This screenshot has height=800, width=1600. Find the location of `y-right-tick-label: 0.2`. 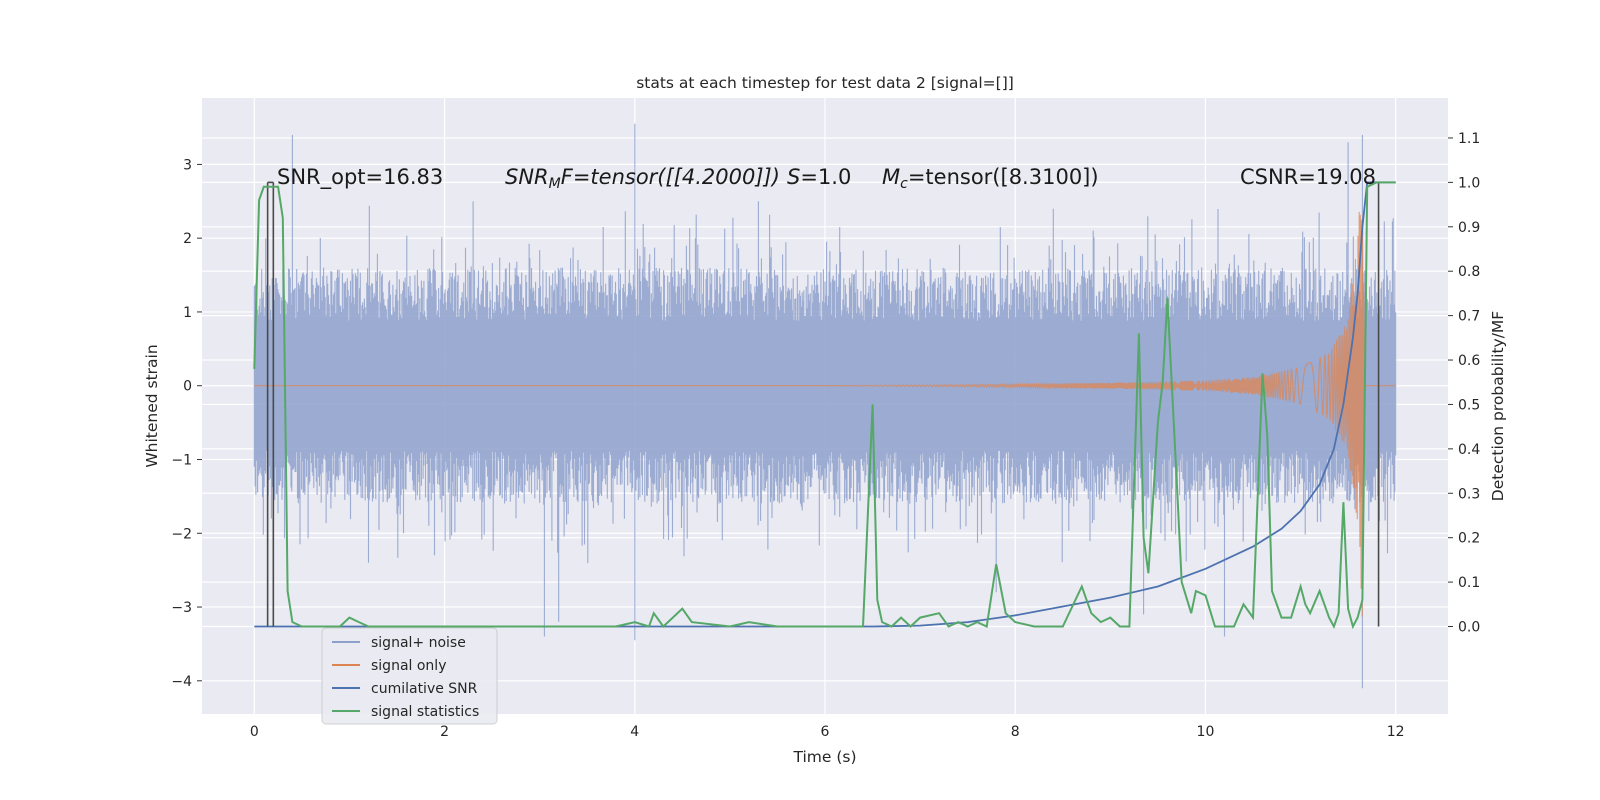

y-right-tick-label: 0.2 is located at coordinates (1469, 539).